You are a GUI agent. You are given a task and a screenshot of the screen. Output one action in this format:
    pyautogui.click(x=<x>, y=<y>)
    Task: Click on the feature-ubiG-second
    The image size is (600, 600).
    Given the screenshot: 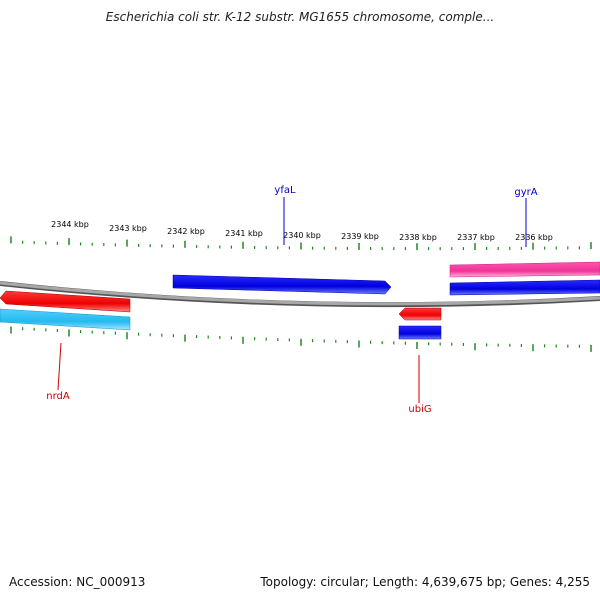 What is the action you would take?
    pyautogui.click(x=420, y=332)
    